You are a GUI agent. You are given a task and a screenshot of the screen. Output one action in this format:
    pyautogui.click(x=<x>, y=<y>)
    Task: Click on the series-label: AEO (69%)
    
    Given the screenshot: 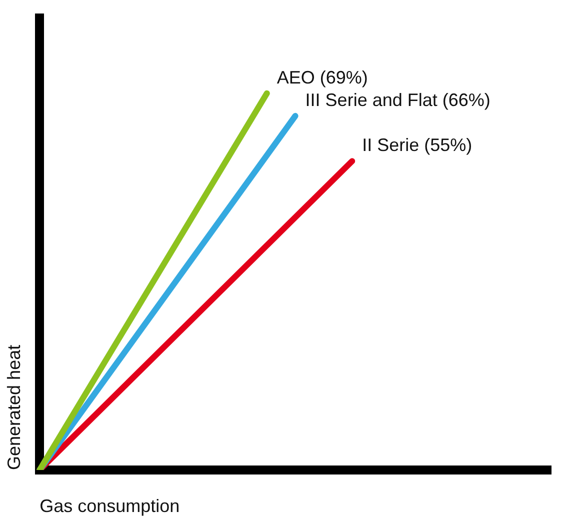 What is the action you would take?
    pyautogui.click(x=322, y=77)
    